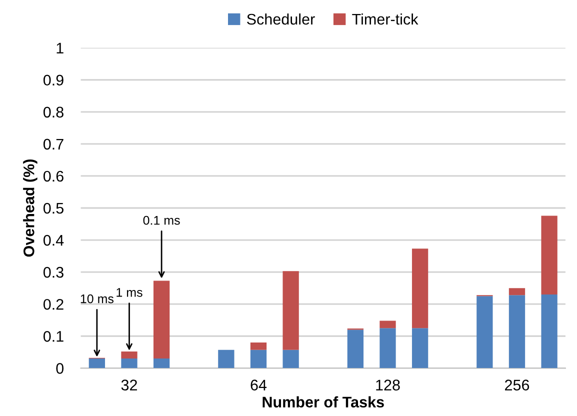 This screenshot has height=416, width=577. Describe the element at coordinates (53, 176) in the screenshot. I see `y-tick-label: 0.6` at that location.